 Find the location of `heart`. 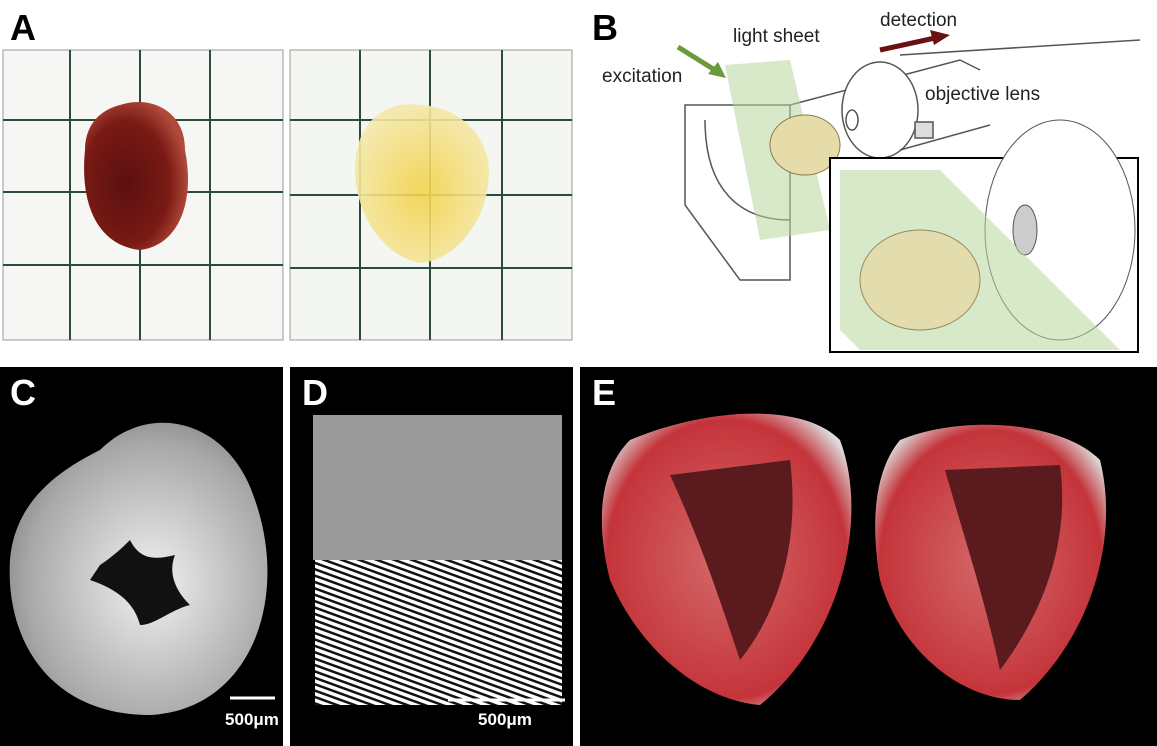

heart is located at coordinates (136, 176).